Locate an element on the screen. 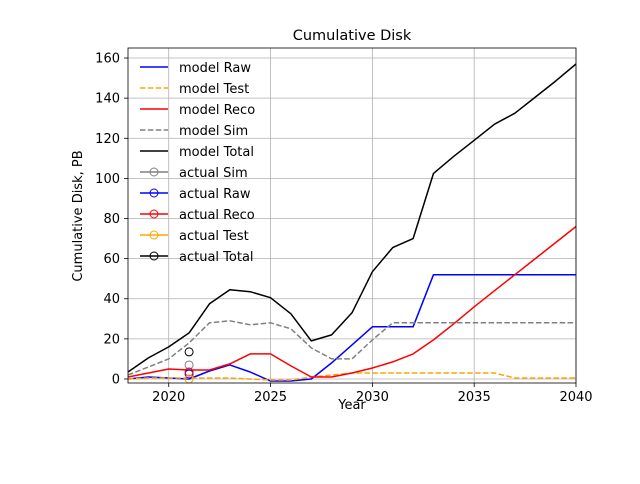 This screenshot has height=484, width=640. y-tick-label: 160 is located at coordinates (107, 59).